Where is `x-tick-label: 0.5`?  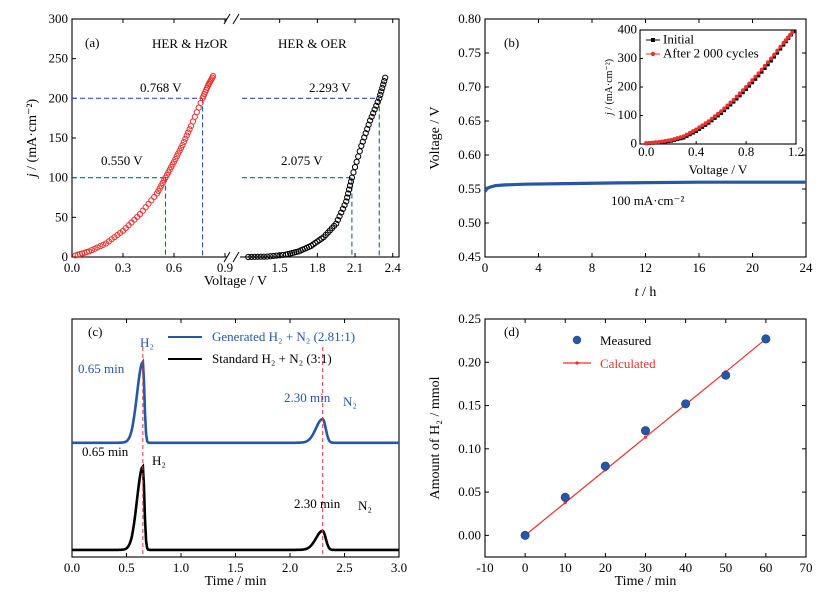 x-tick-label: 0.5 is located at coordinates (126, 567).